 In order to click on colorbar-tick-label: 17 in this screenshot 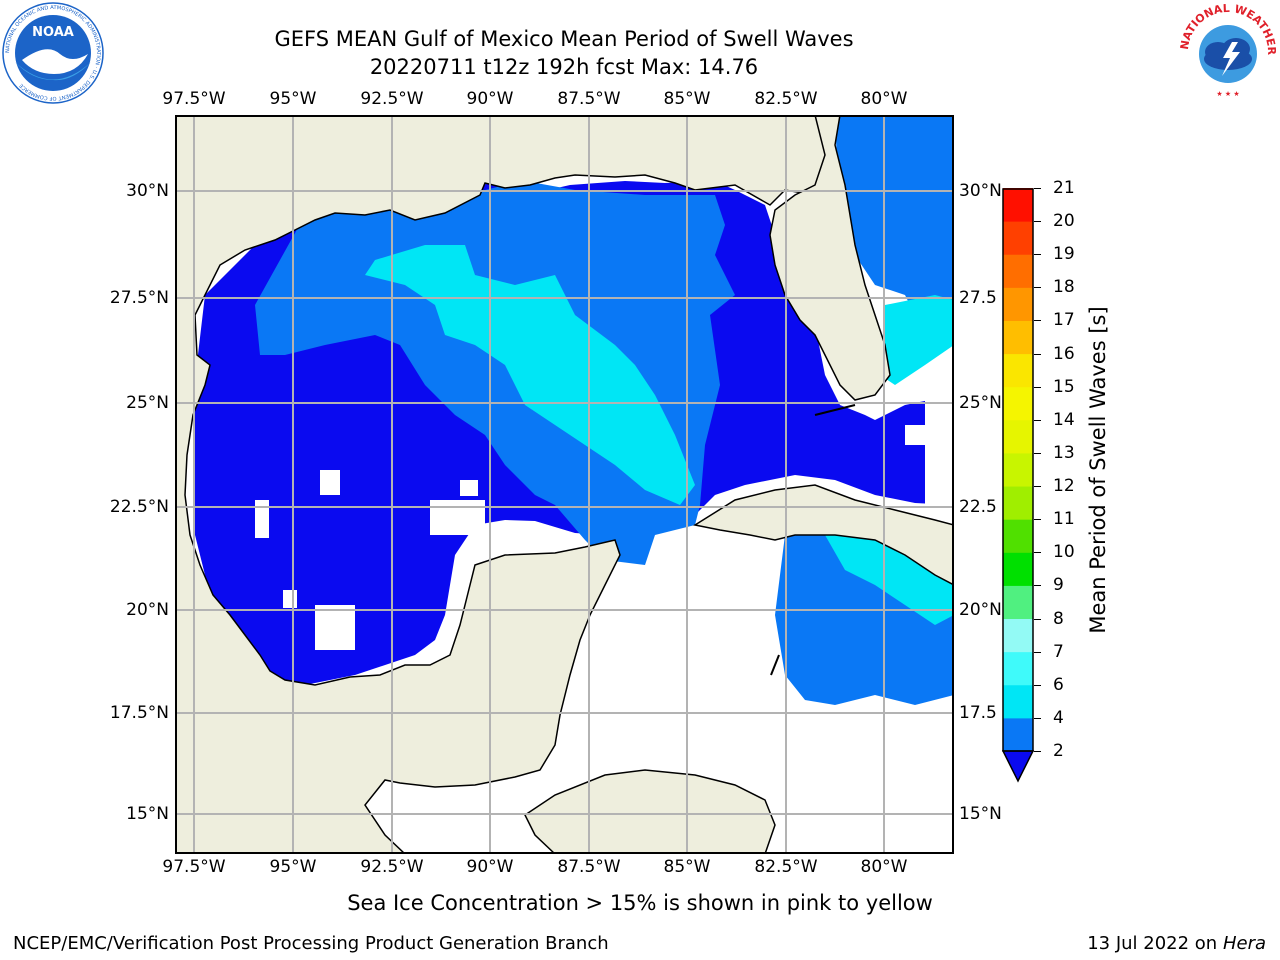, I will do `click(1064, 320)`.